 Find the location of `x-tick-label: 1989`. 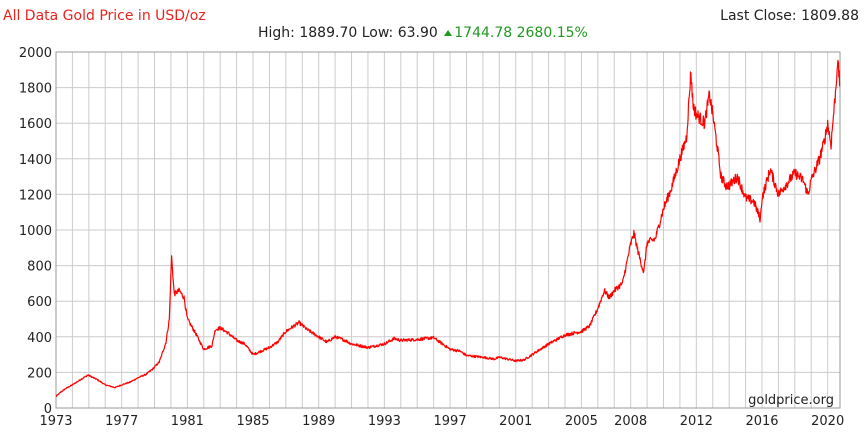

x-tick-label: 1989 is located at coordinates (318, 421).